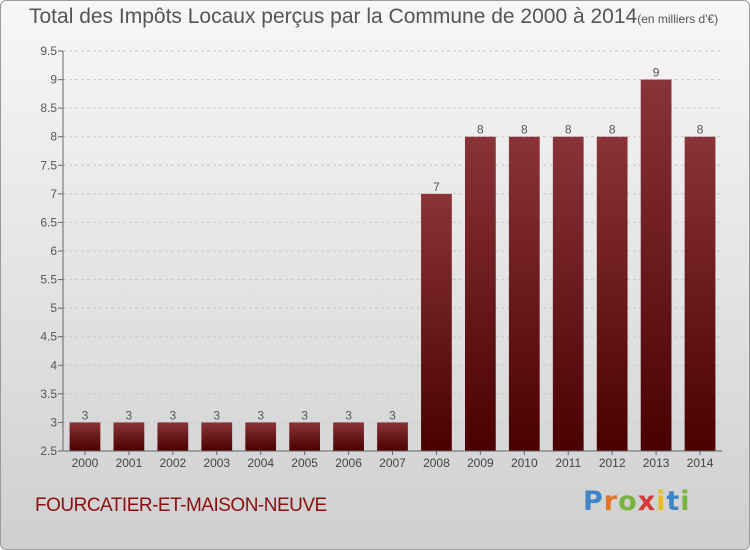 The height and width of the screenshot is (550, 750). Describe the element at coordinates (181, 505) in the screenshot. I see `commune-name: FOURCATIER-ET-MAISON-NEUVE` at that location.